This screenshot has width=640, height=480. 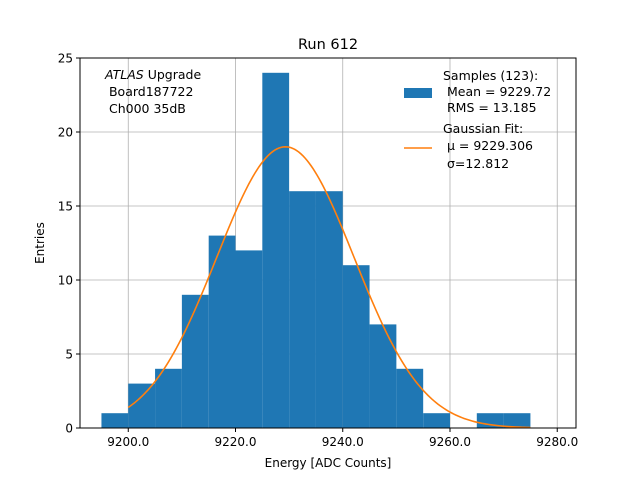 What do you see at coordinates (557, 442) in the screenshot?
I see `x-tick-label: 9280.0` at bounding box center [557, 442].